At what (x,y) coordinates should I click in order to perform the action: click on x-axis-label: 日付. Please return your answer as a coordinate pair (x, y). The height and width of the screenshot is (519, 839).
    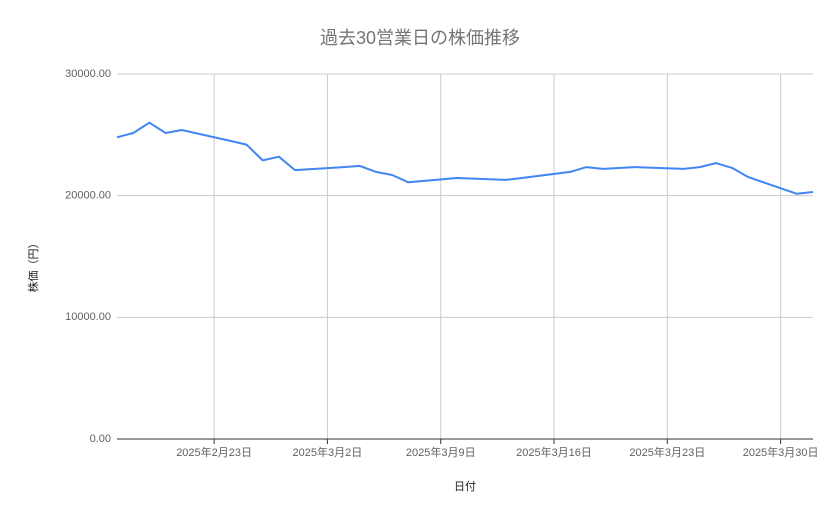
    Looking at the image, I should click on (465, 486).